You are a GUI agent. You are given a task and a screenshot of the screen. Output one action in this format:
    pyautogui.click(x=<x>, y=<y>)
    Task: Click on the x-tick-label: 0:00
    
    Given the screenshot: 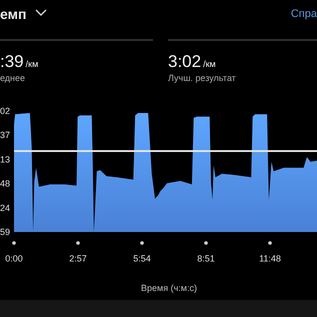 What is the action you would take?
    pyautogui.click(x=14, y=258)
    